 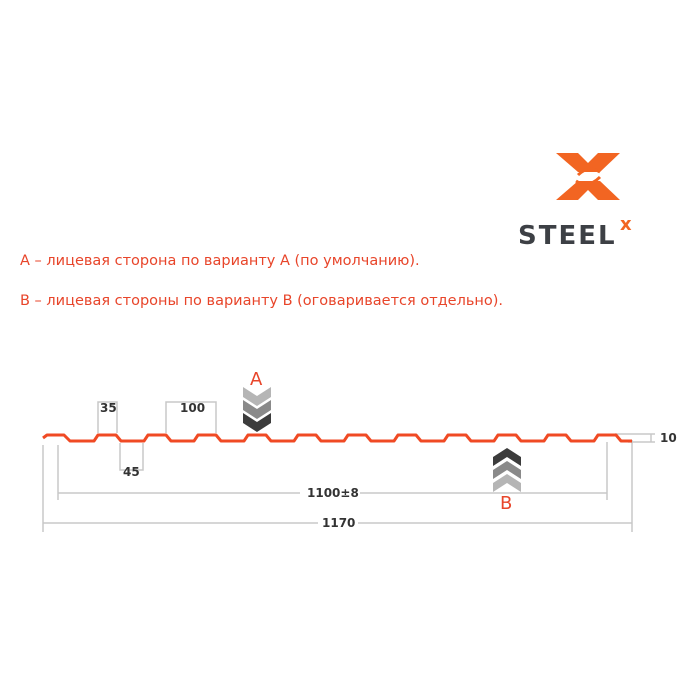 I want to click on dim-total-width: 1170, so click(x=338, y=523).